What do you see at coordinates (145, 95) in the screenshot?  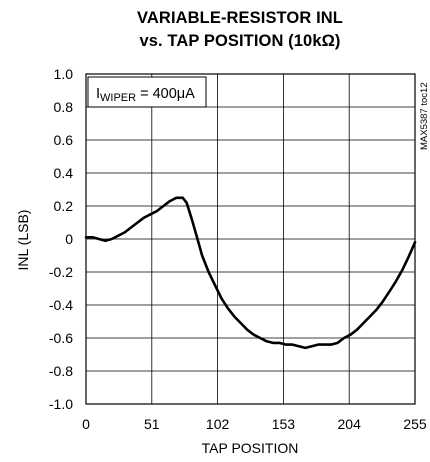 I see `wiper-current-annotation: IWIPER = 400μA` at bounding box center [145, 95].